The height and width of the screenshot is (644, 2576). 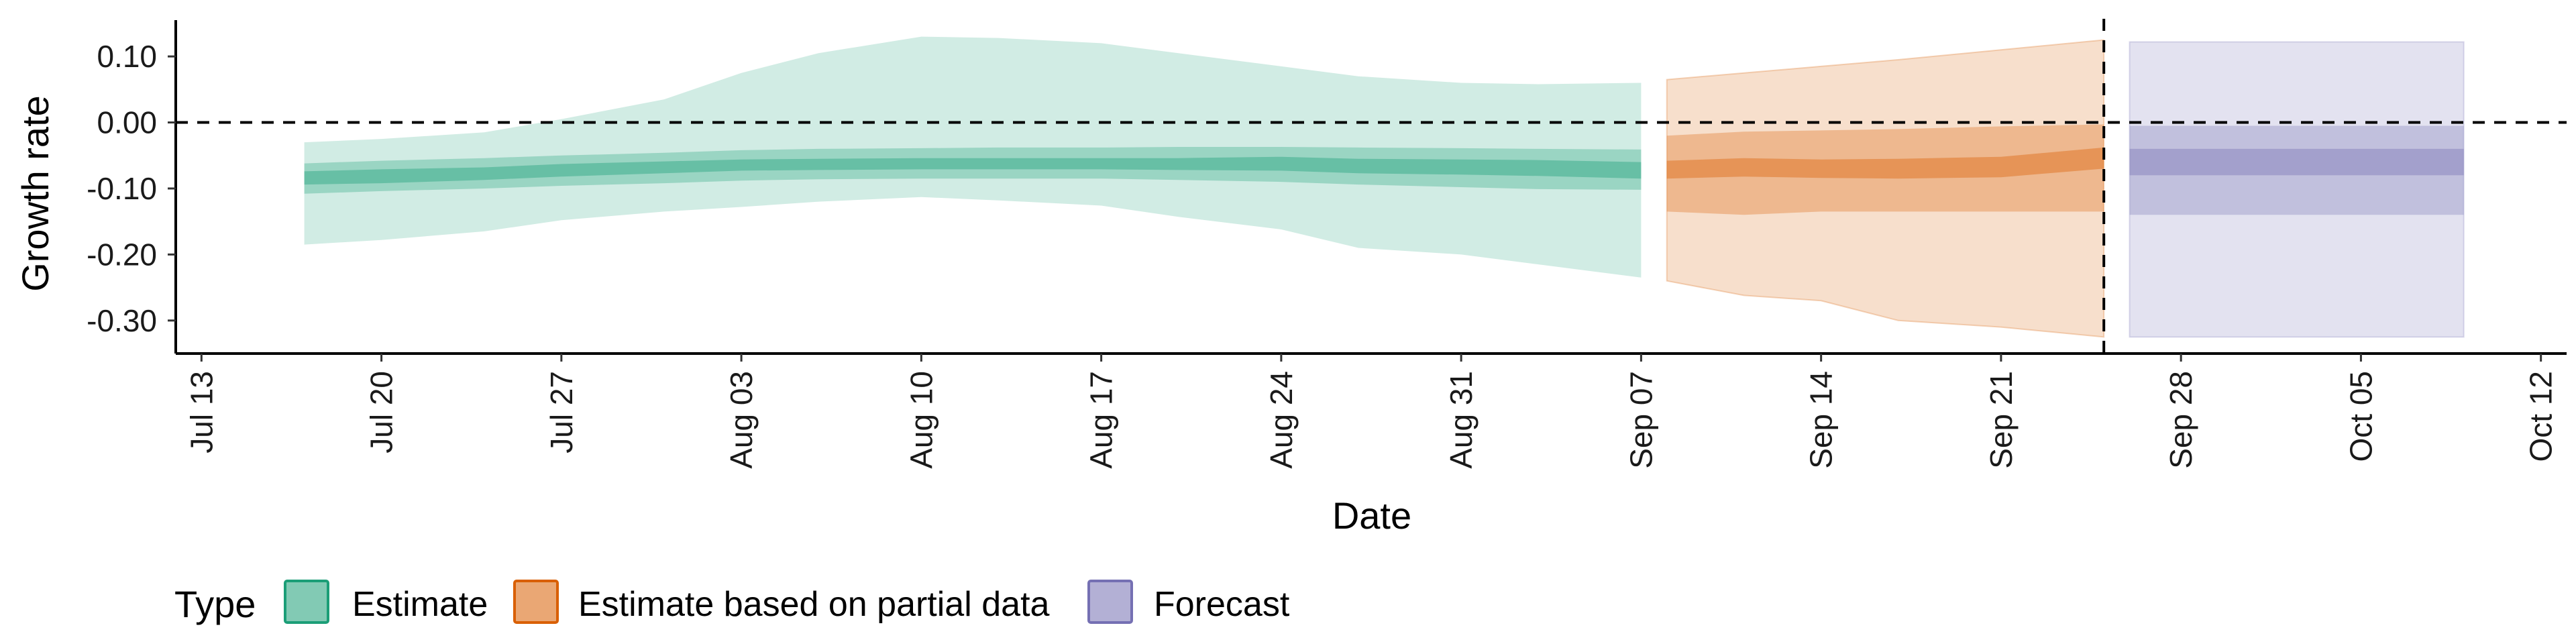 I want to click on y-tick-label: -0.10, so click(x=122, y=188).